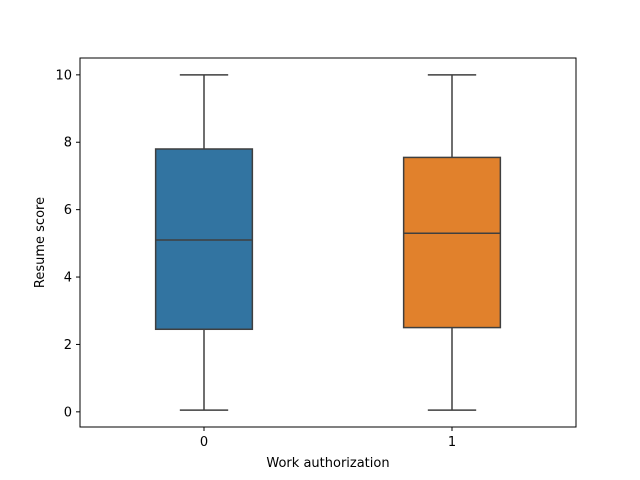 The height and width of the screenshot is (480, 640). Describe the element at coordinates (68, 345) in the screenshot. I see `y-tick-label: 2` at that location.